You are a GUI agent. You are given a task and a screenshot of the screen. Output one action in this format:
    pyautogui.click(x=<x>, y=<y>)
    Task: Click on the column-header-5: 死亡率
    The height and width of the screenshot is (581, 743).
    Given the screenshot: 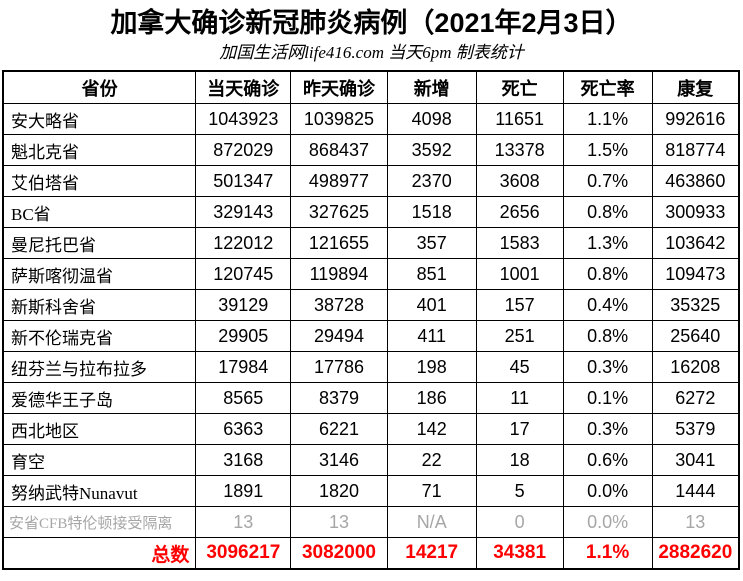 What is the action you would take?
    pyautogui.click(x=607, y=87)
    